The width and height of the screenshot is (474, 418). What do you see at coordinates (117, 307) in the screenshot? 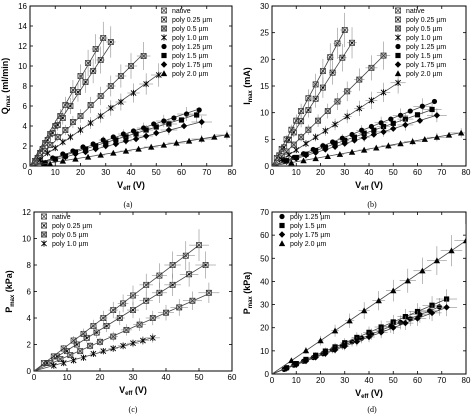
I see `fit-line` at bounding box center [117, 307].